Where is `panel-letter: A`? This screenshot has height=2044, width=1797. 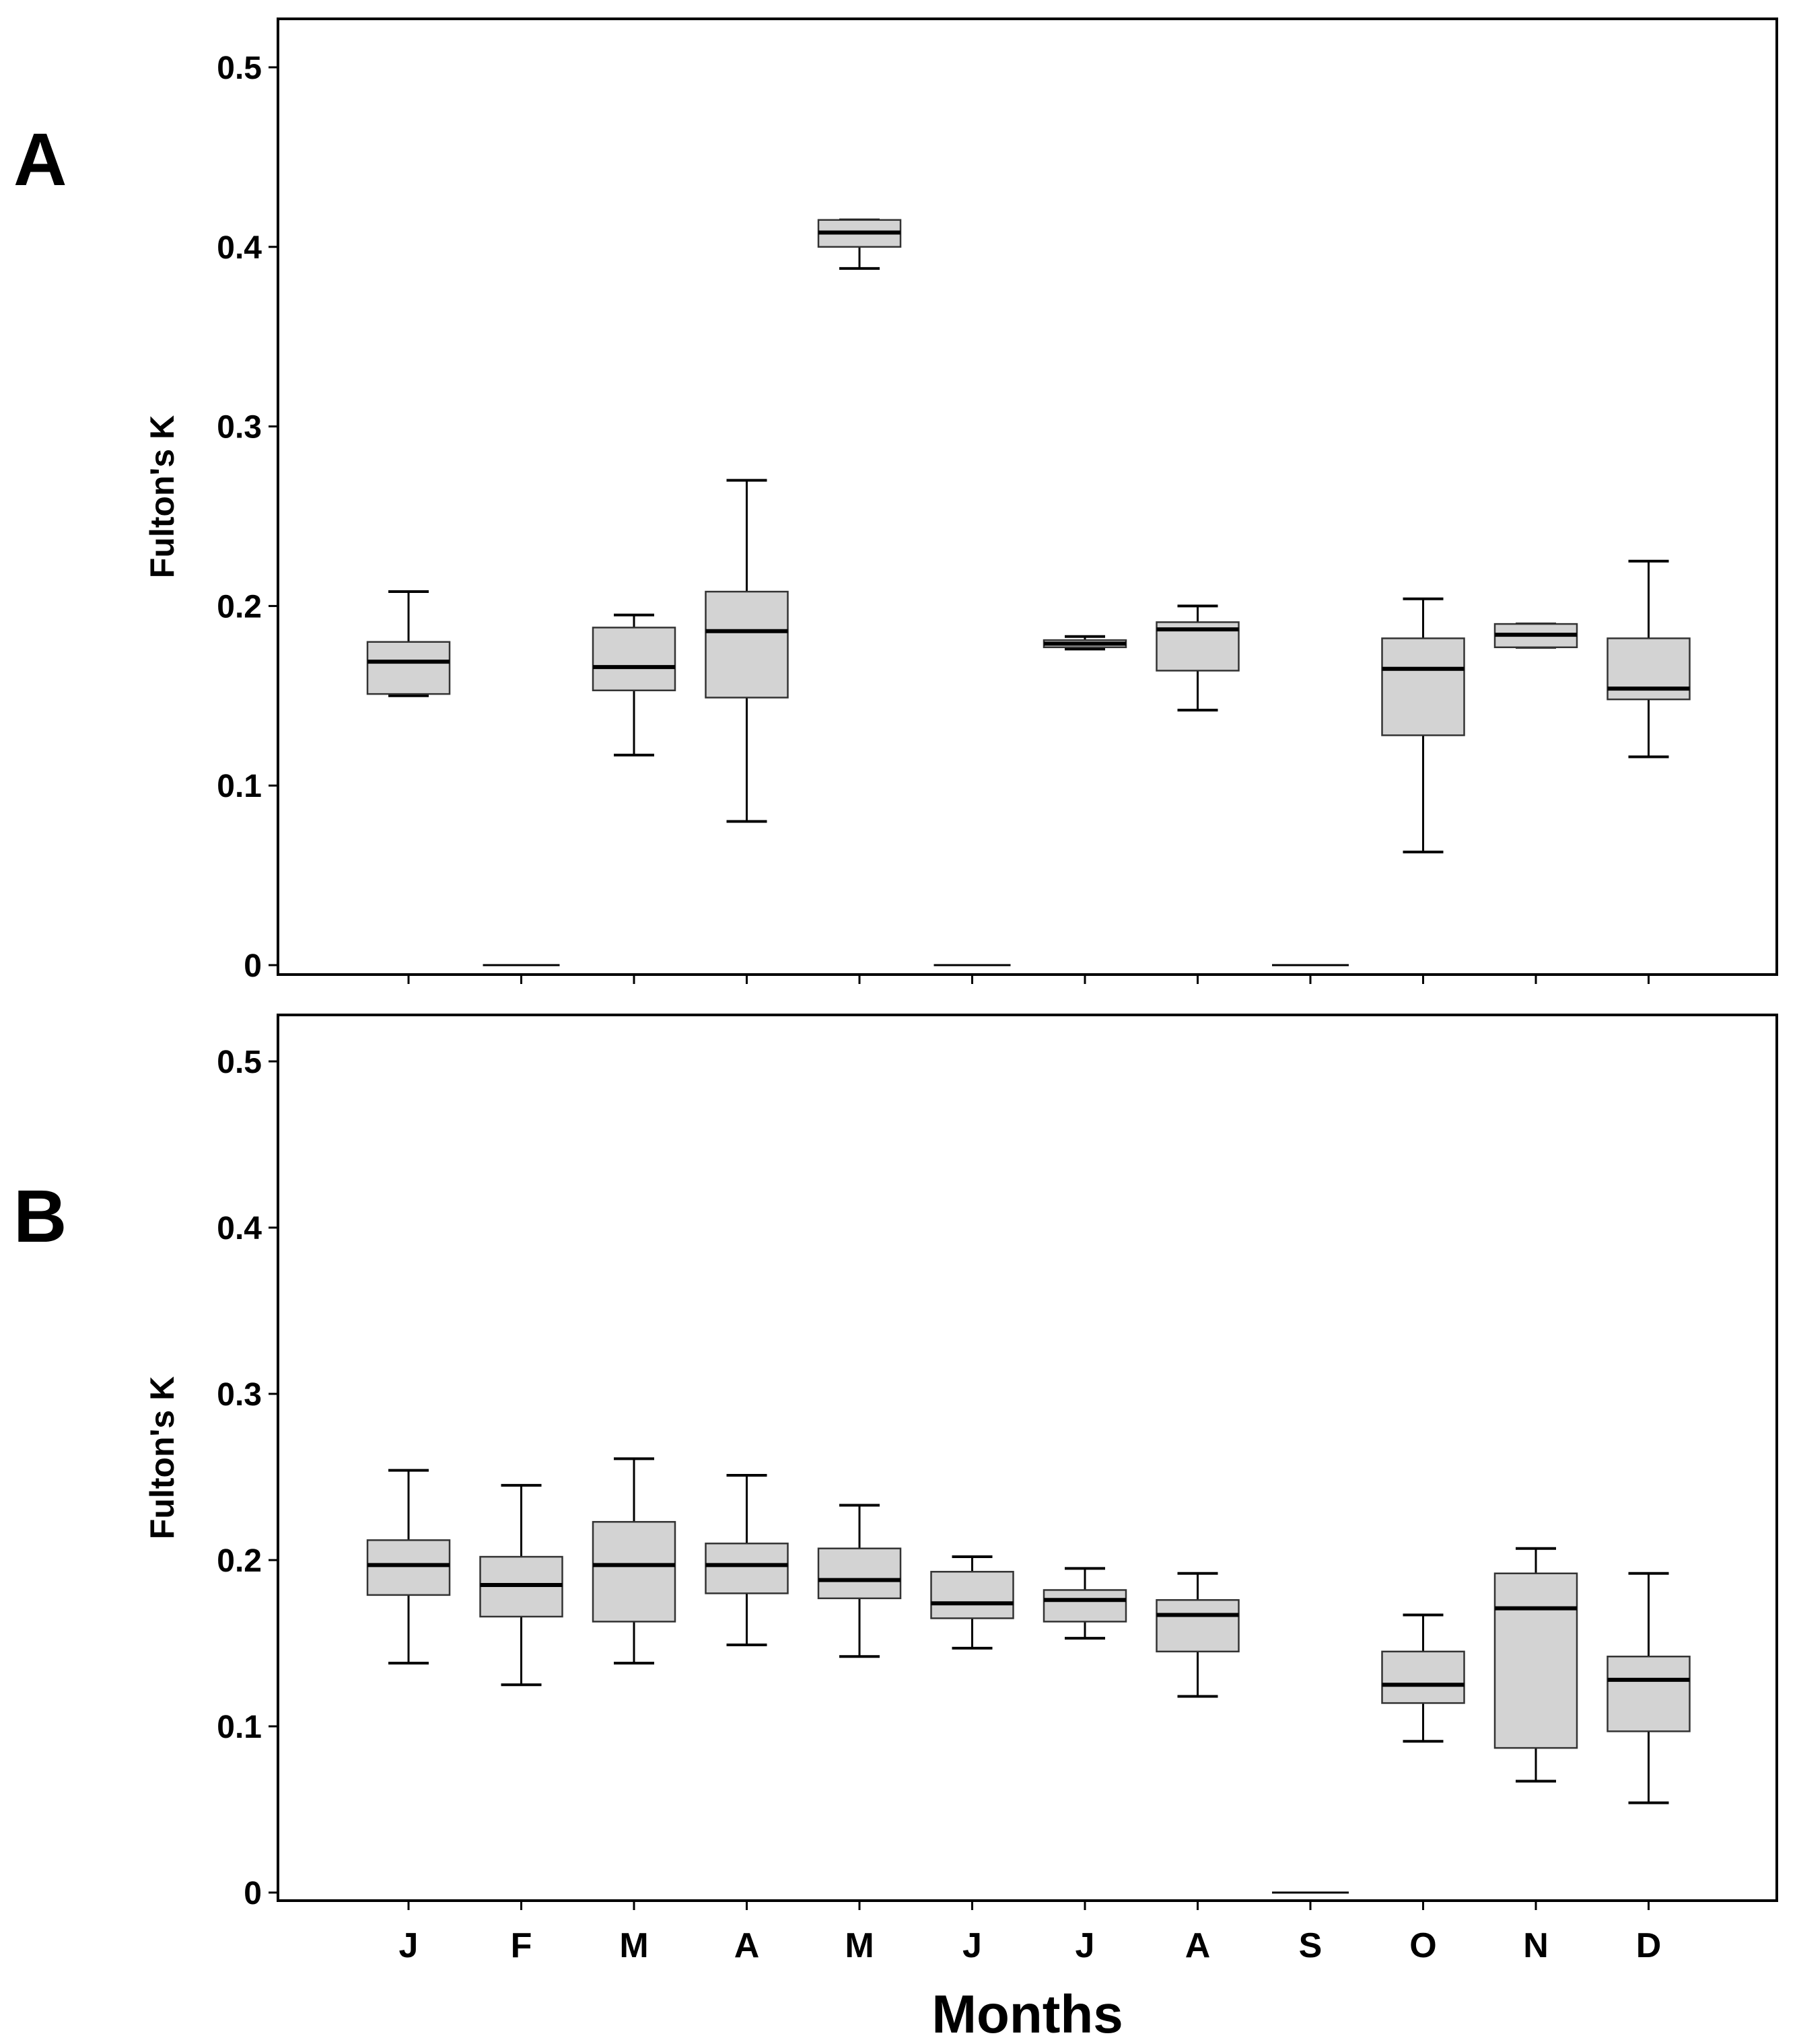
panel-letter: A is located at coordinates (40, 159).